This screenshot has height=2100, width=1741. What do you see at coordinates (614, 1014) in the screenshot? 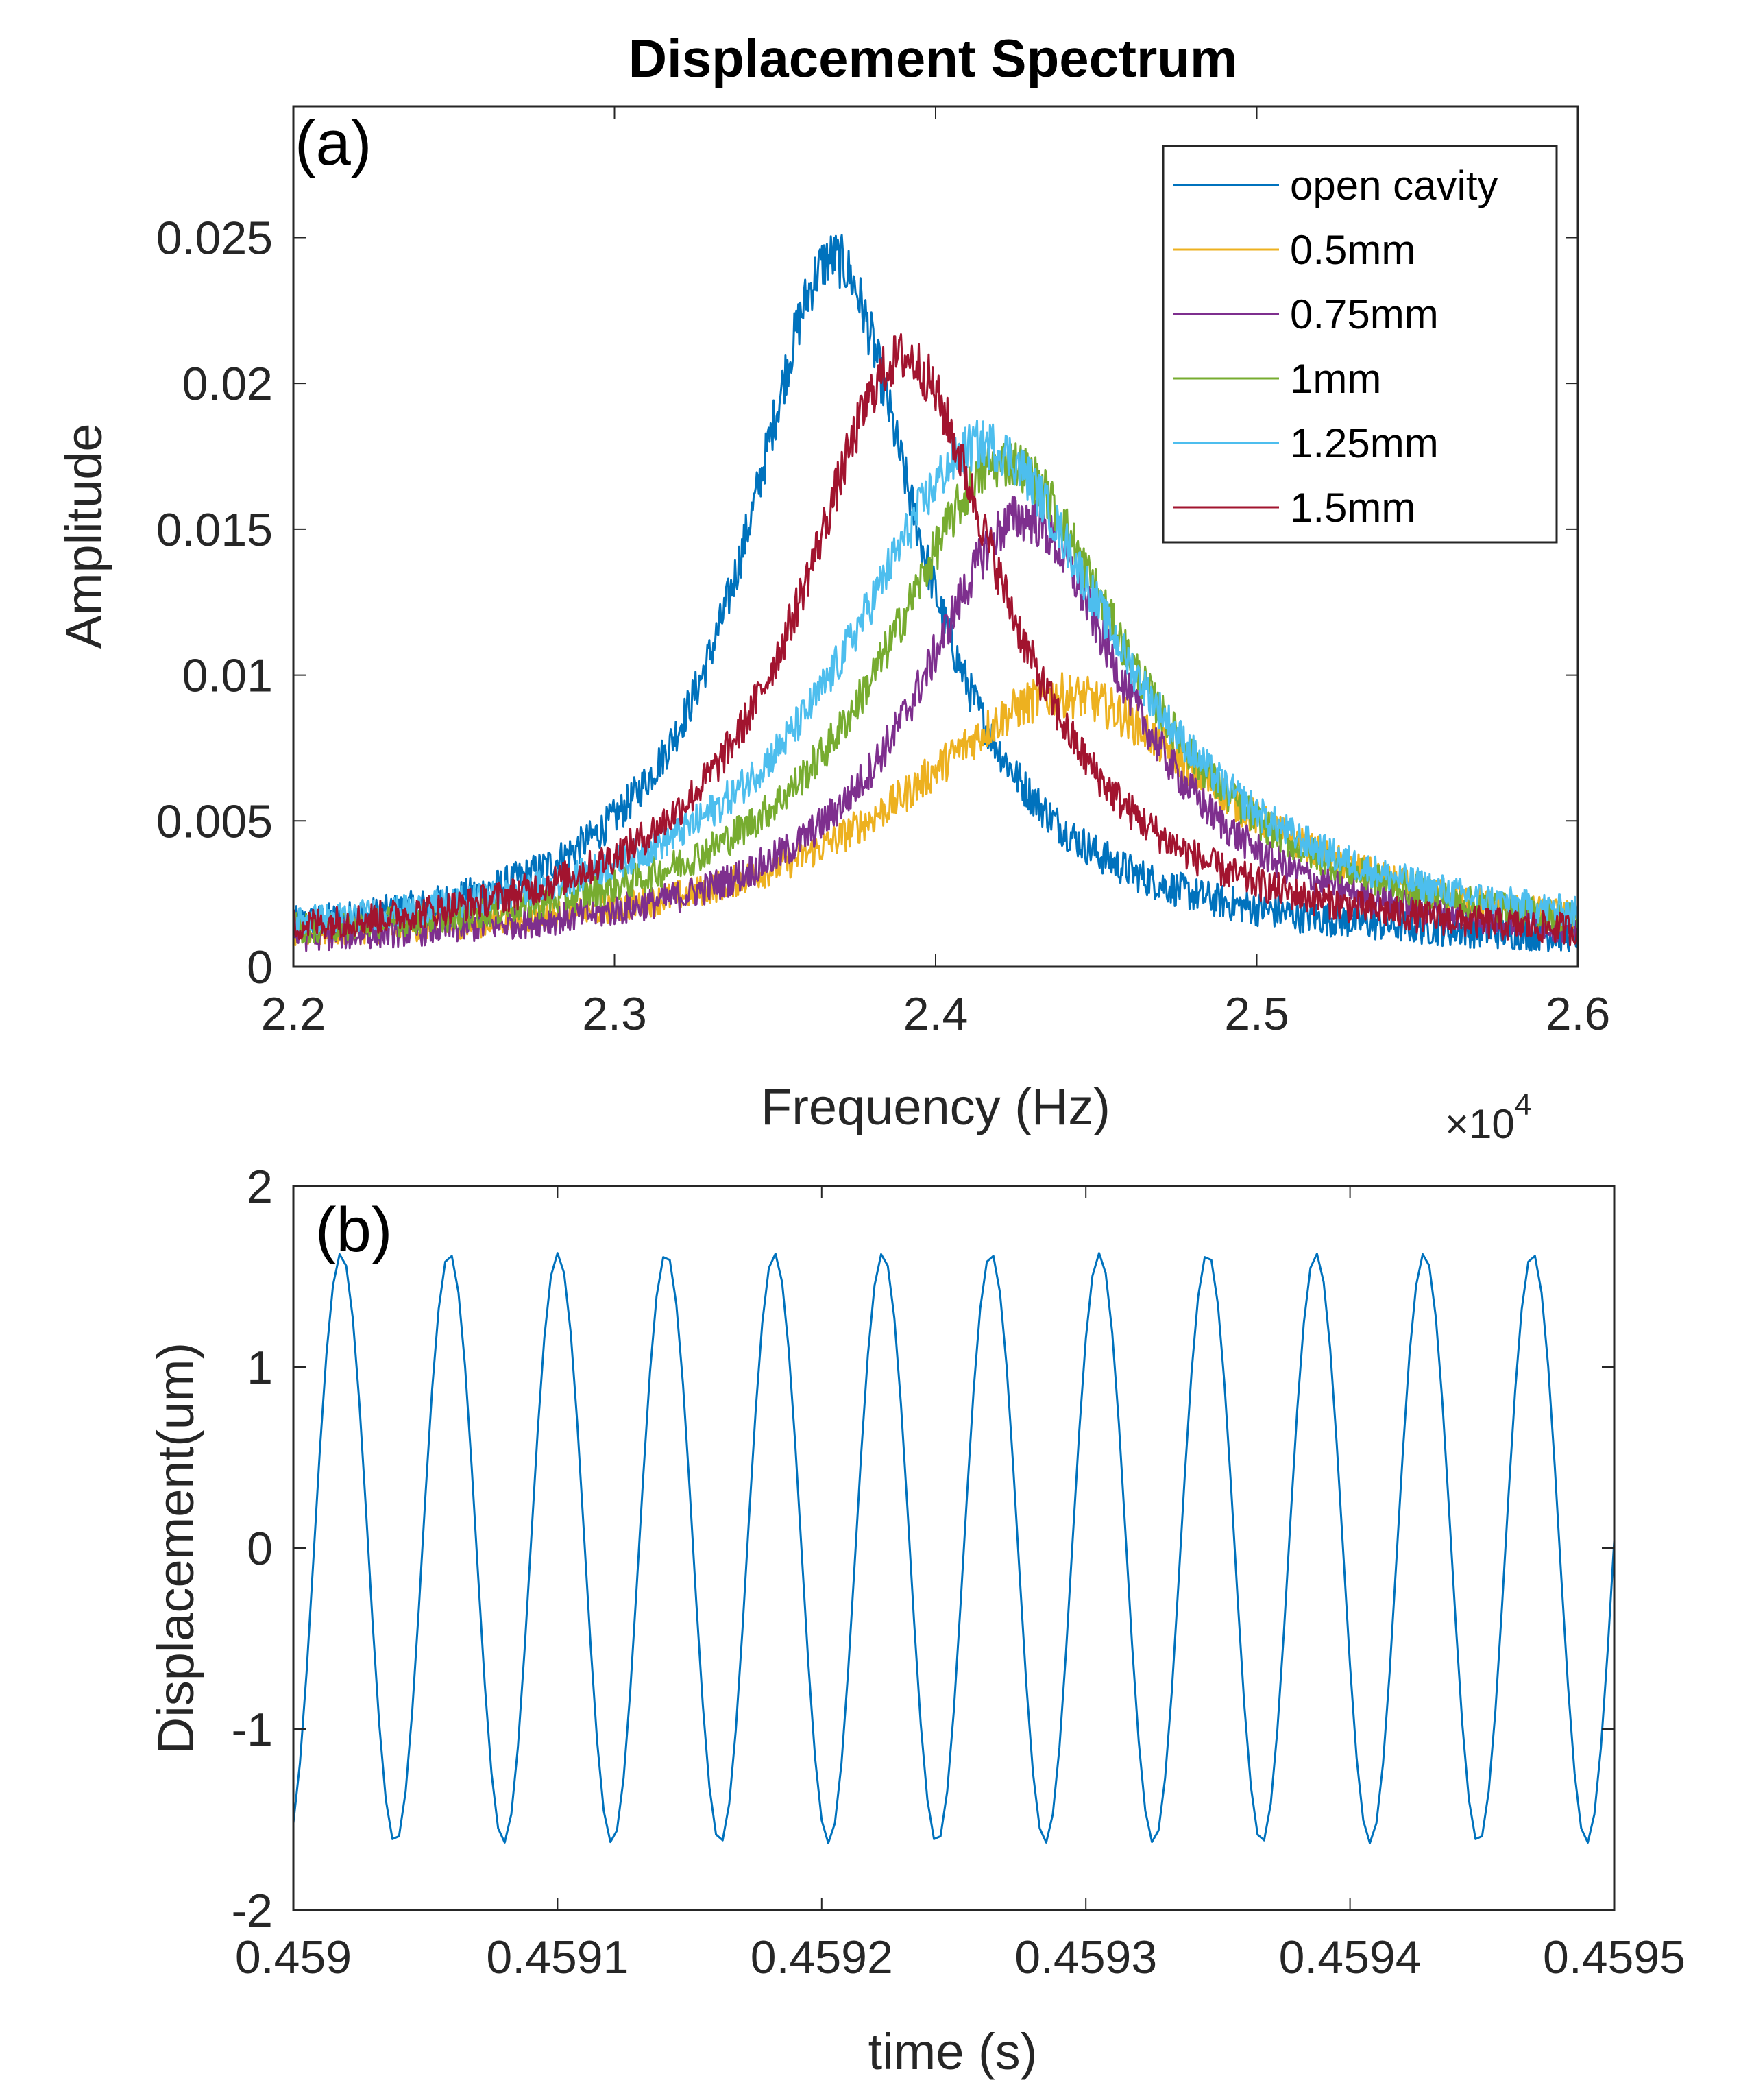
I see `x-tick-label: 2.3` at bounding box center [614, 1014].